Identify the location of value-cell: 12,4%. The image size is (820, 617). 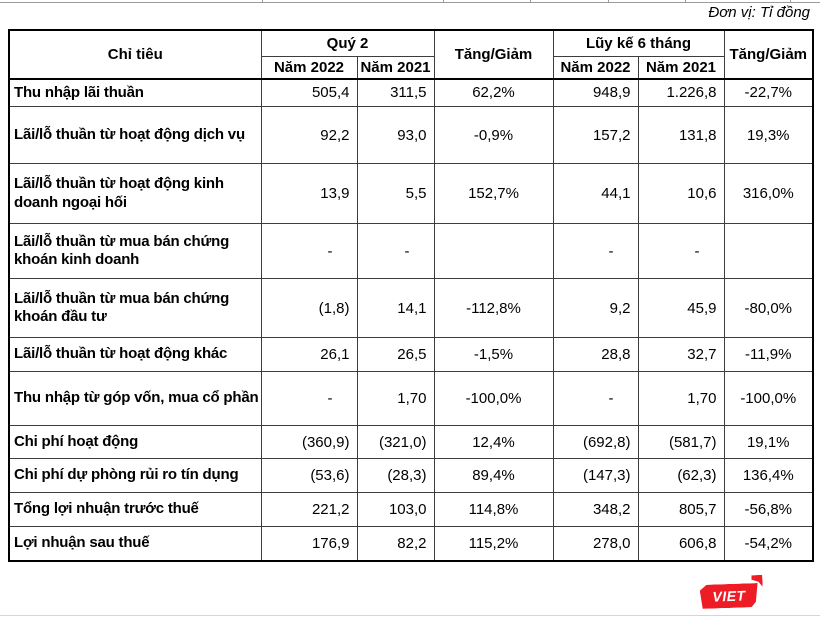
(493, 442).